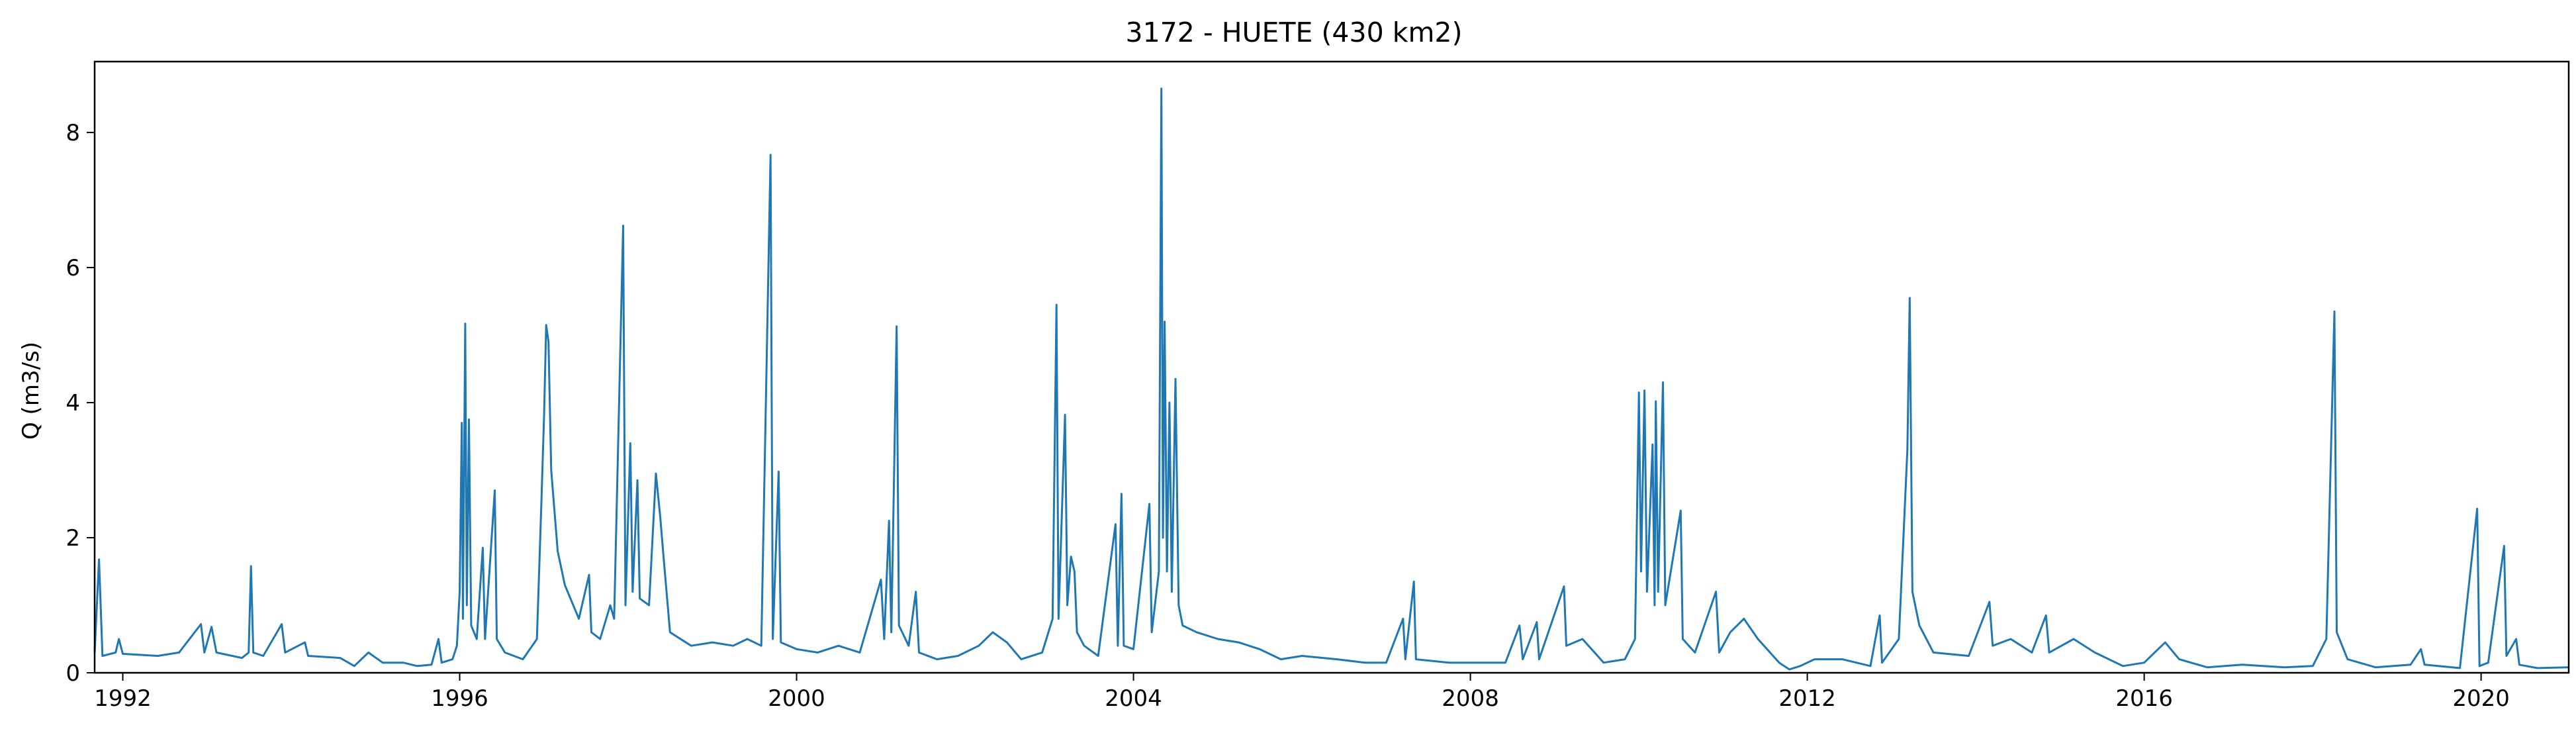  Describe the element at coordinates (73, 268) in the screenshot. I see `y-tick-label: 6` at that location.